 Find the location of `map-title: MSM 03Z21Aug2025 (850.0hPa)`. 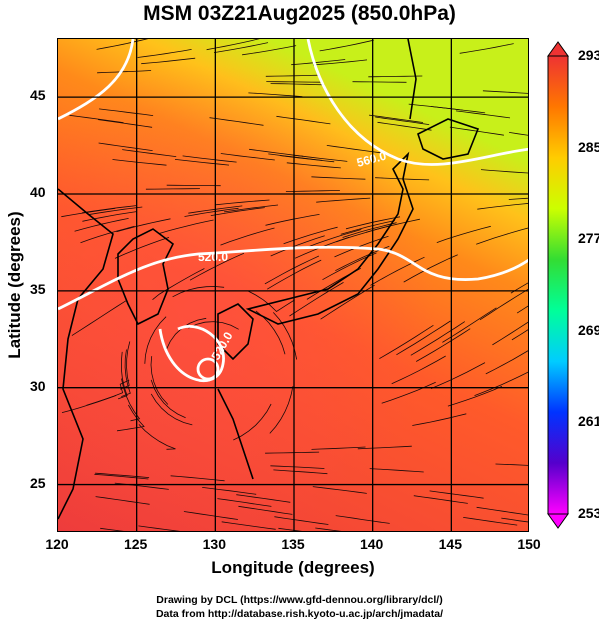

map-title: MSM 03Z21Aug2025 (850.0hPa) is located at coordinates (299, 13).